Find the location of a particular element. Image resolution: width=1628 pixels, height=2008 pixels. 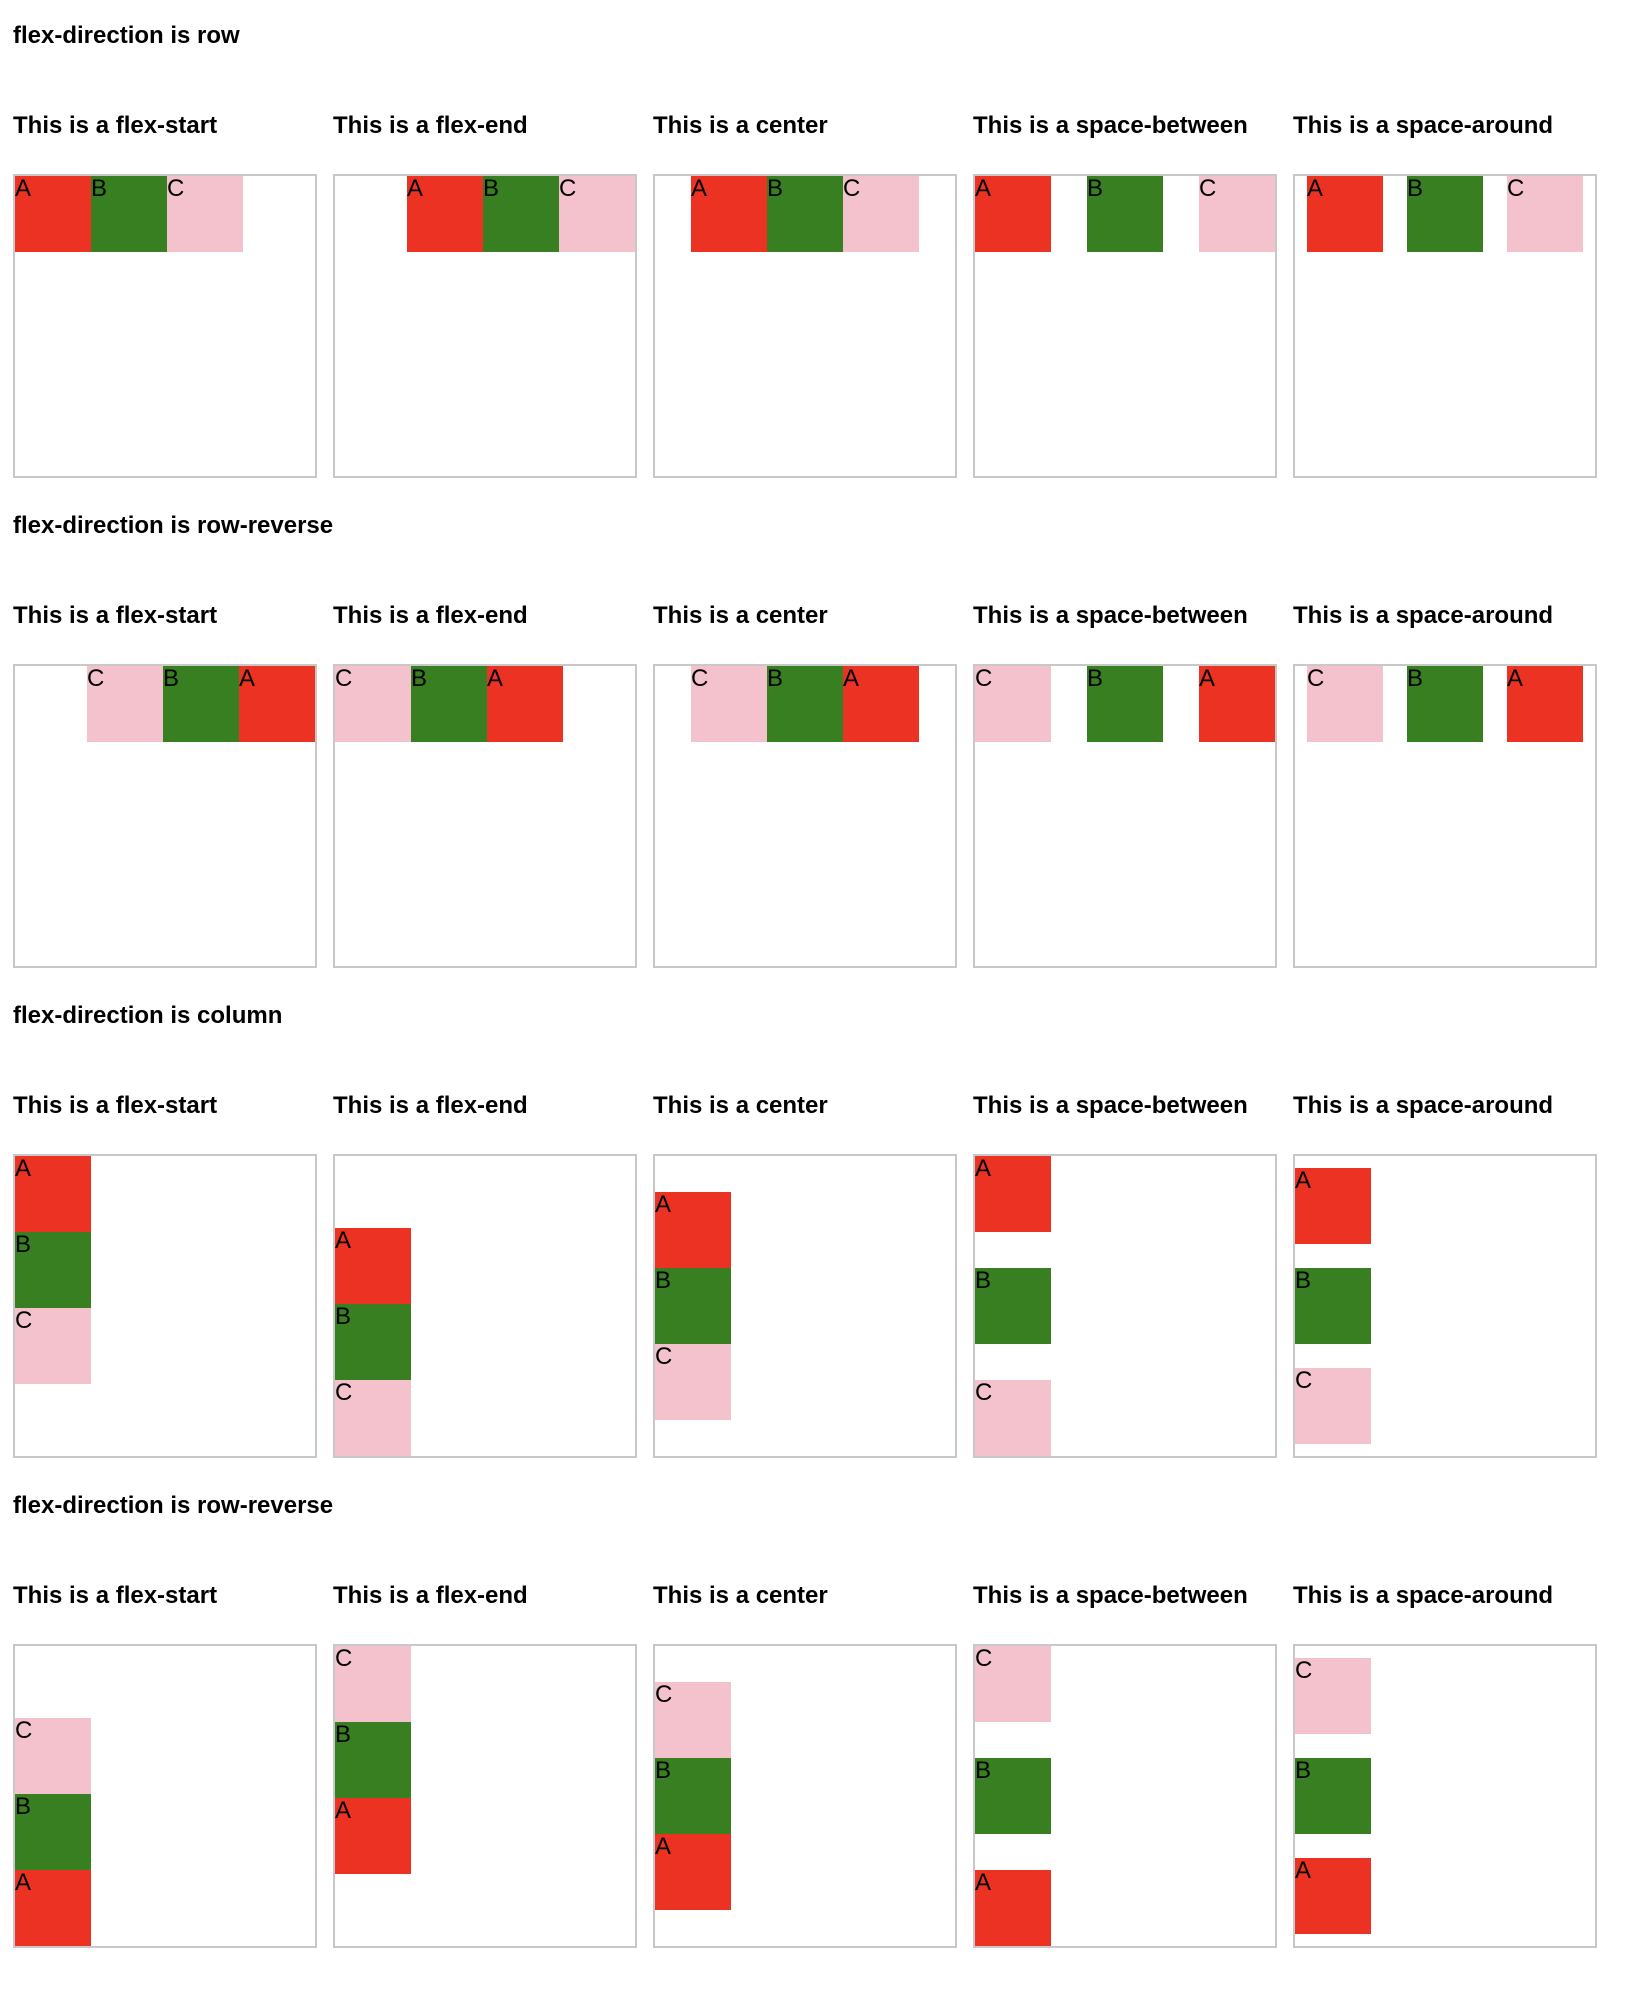

section-title: flex-direction is row is located at coordinates (126, 35).